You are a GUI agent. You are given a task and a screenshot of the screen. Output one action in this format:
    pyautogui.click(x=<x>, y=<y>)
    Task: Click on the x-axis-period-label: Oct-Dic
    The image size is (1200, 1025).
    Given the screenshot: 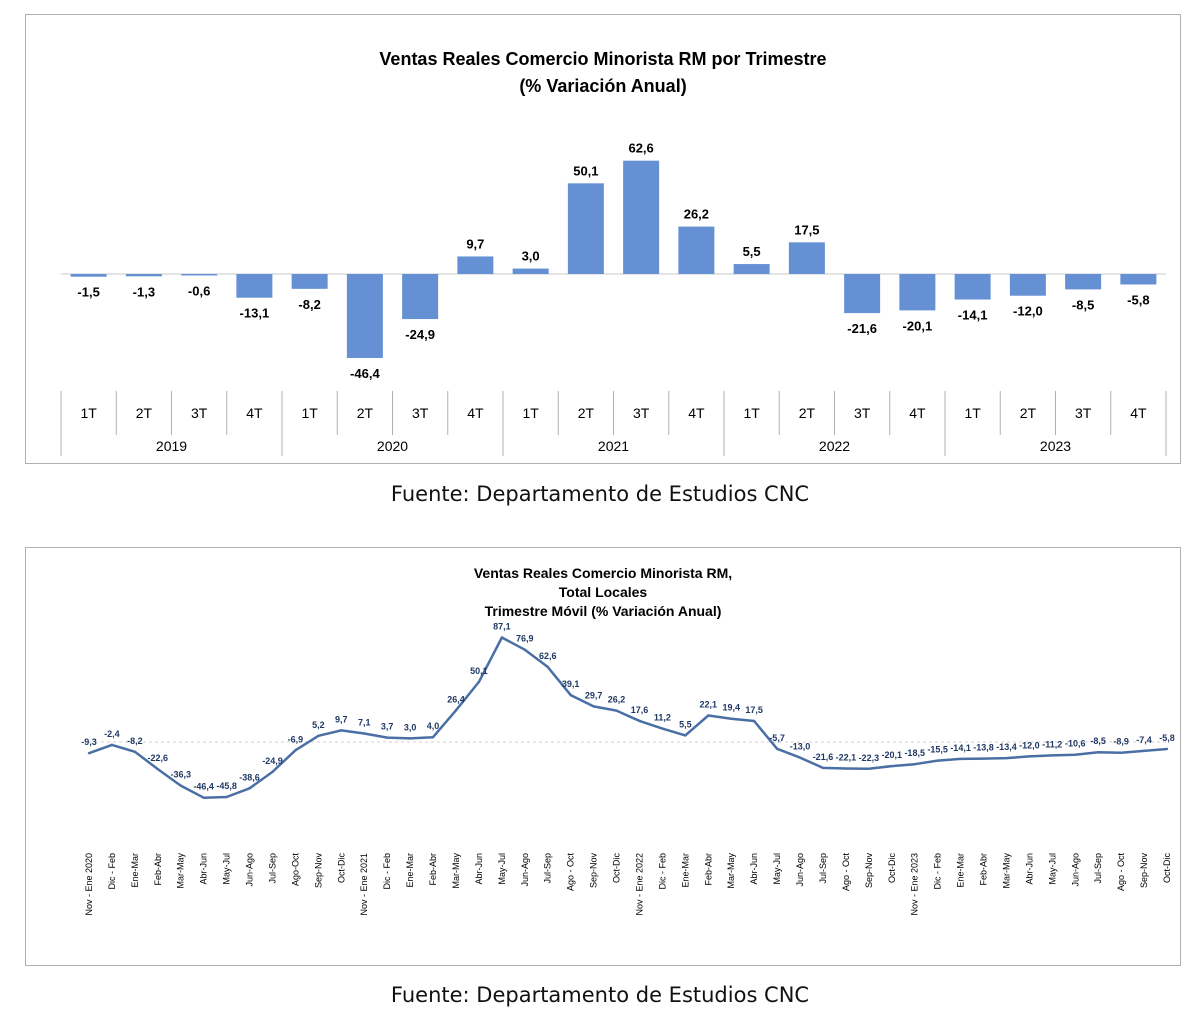 What is the action you would take?
    pyautogui.click(x=892, y=868)
    